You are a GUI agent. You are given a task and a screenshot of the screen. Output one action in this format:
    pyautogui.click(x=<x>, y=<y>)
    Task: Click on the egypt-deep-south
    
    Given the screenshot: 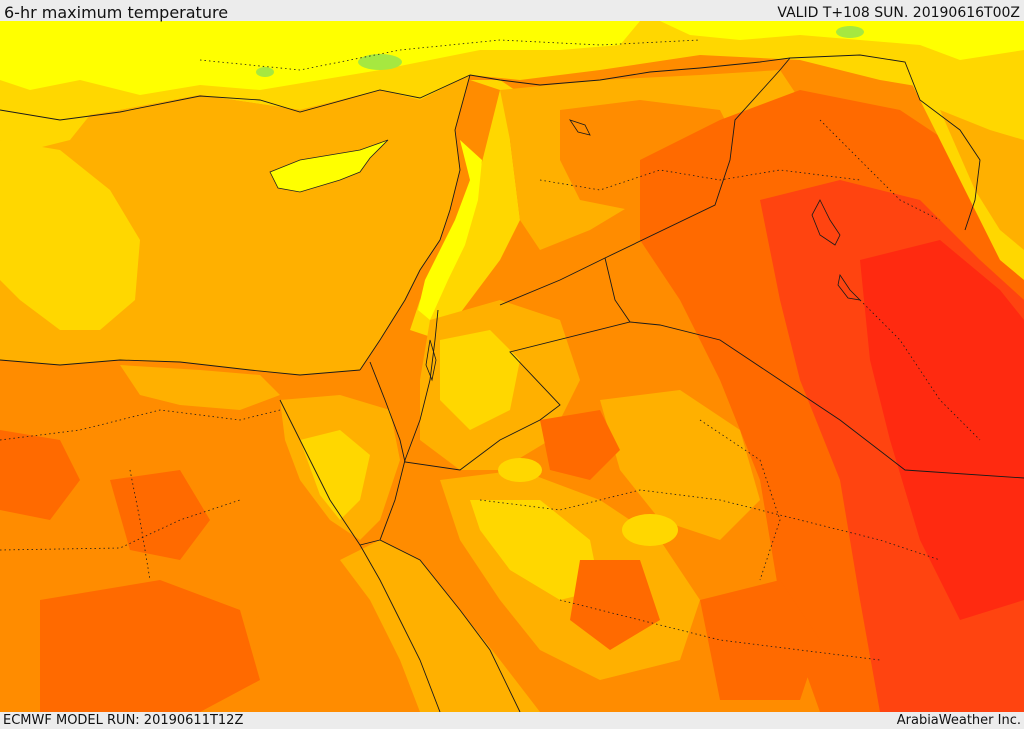 What is the action you would take?
    pyautogui.click(x=150, y=646)
    